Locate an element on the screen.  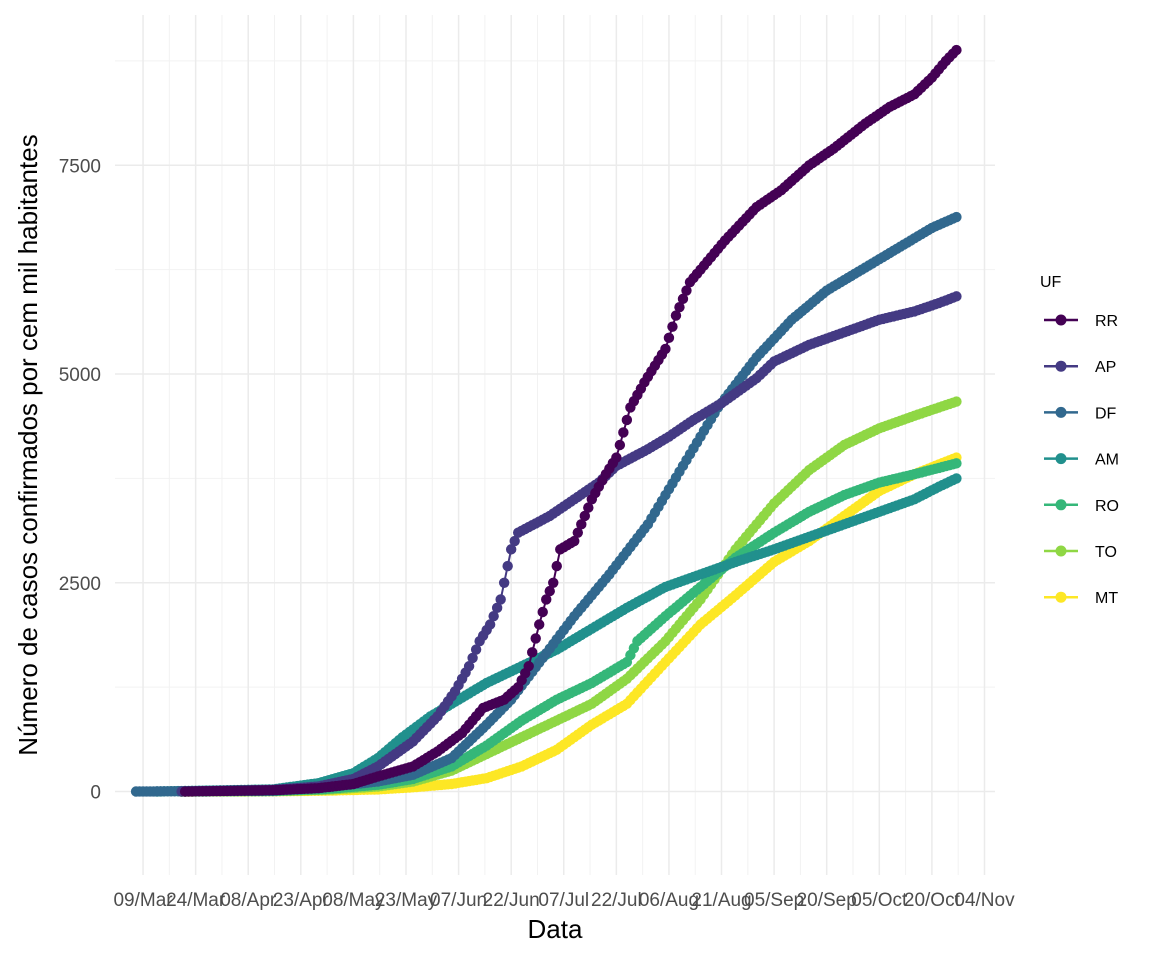
x-tick-label: 21/Aug is located at coordinates (721, 900).